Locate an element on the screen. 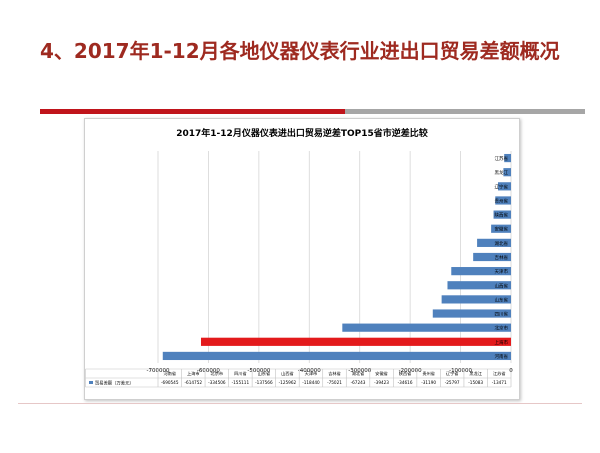  table-value-cell: -34616 is located at coordinates (405, 382).